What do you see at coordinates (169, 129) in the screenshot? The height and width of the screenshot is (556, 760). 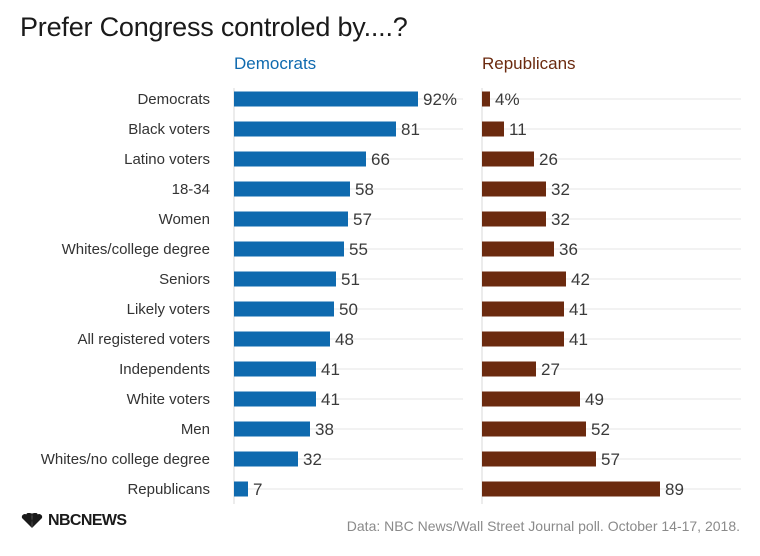 I see `category-label: Black voters` at bounding box center [169, 129].